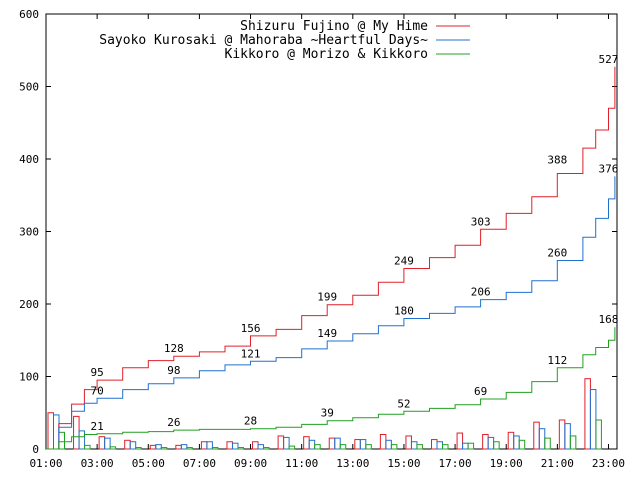 The height and width of the screenshot is (480, 640). Describe the element at coordinates (251, 328) in the screenshot. I see `data-label: 156` at that location.